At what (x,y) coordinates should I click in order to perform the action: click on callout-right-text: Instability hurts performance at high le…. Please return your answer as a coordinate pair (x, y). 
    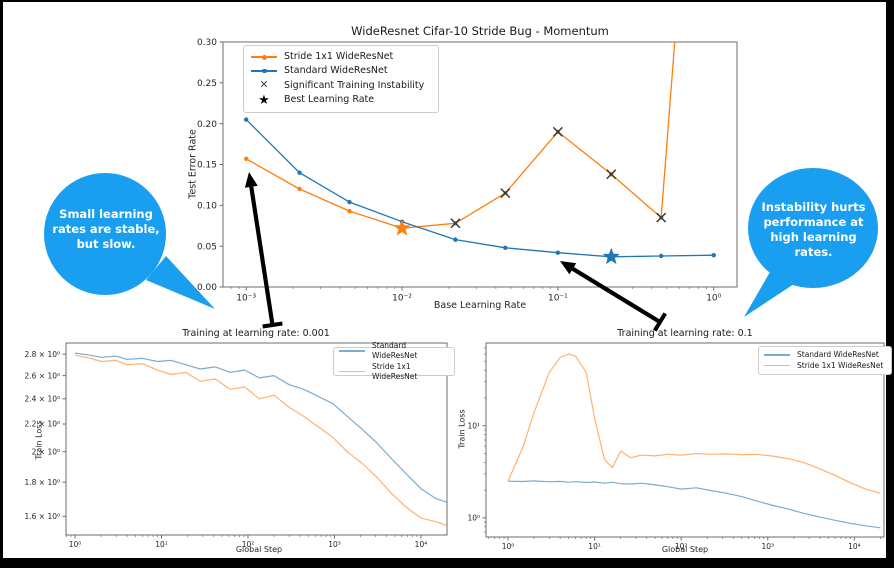
    Looking at the image, I should click on (813, 229).